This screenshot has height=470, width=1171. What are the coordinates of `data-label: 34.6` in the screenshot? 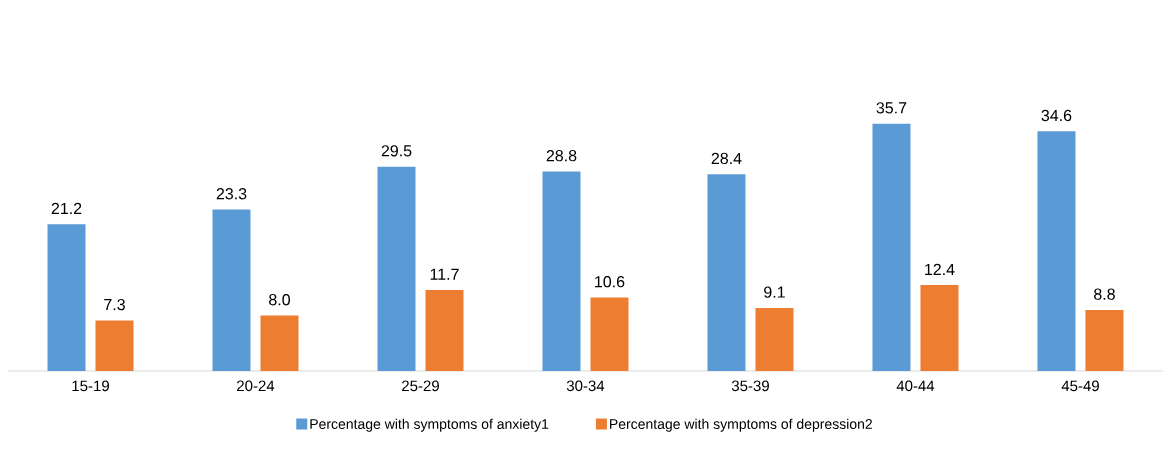 It's located at (1056, 115).